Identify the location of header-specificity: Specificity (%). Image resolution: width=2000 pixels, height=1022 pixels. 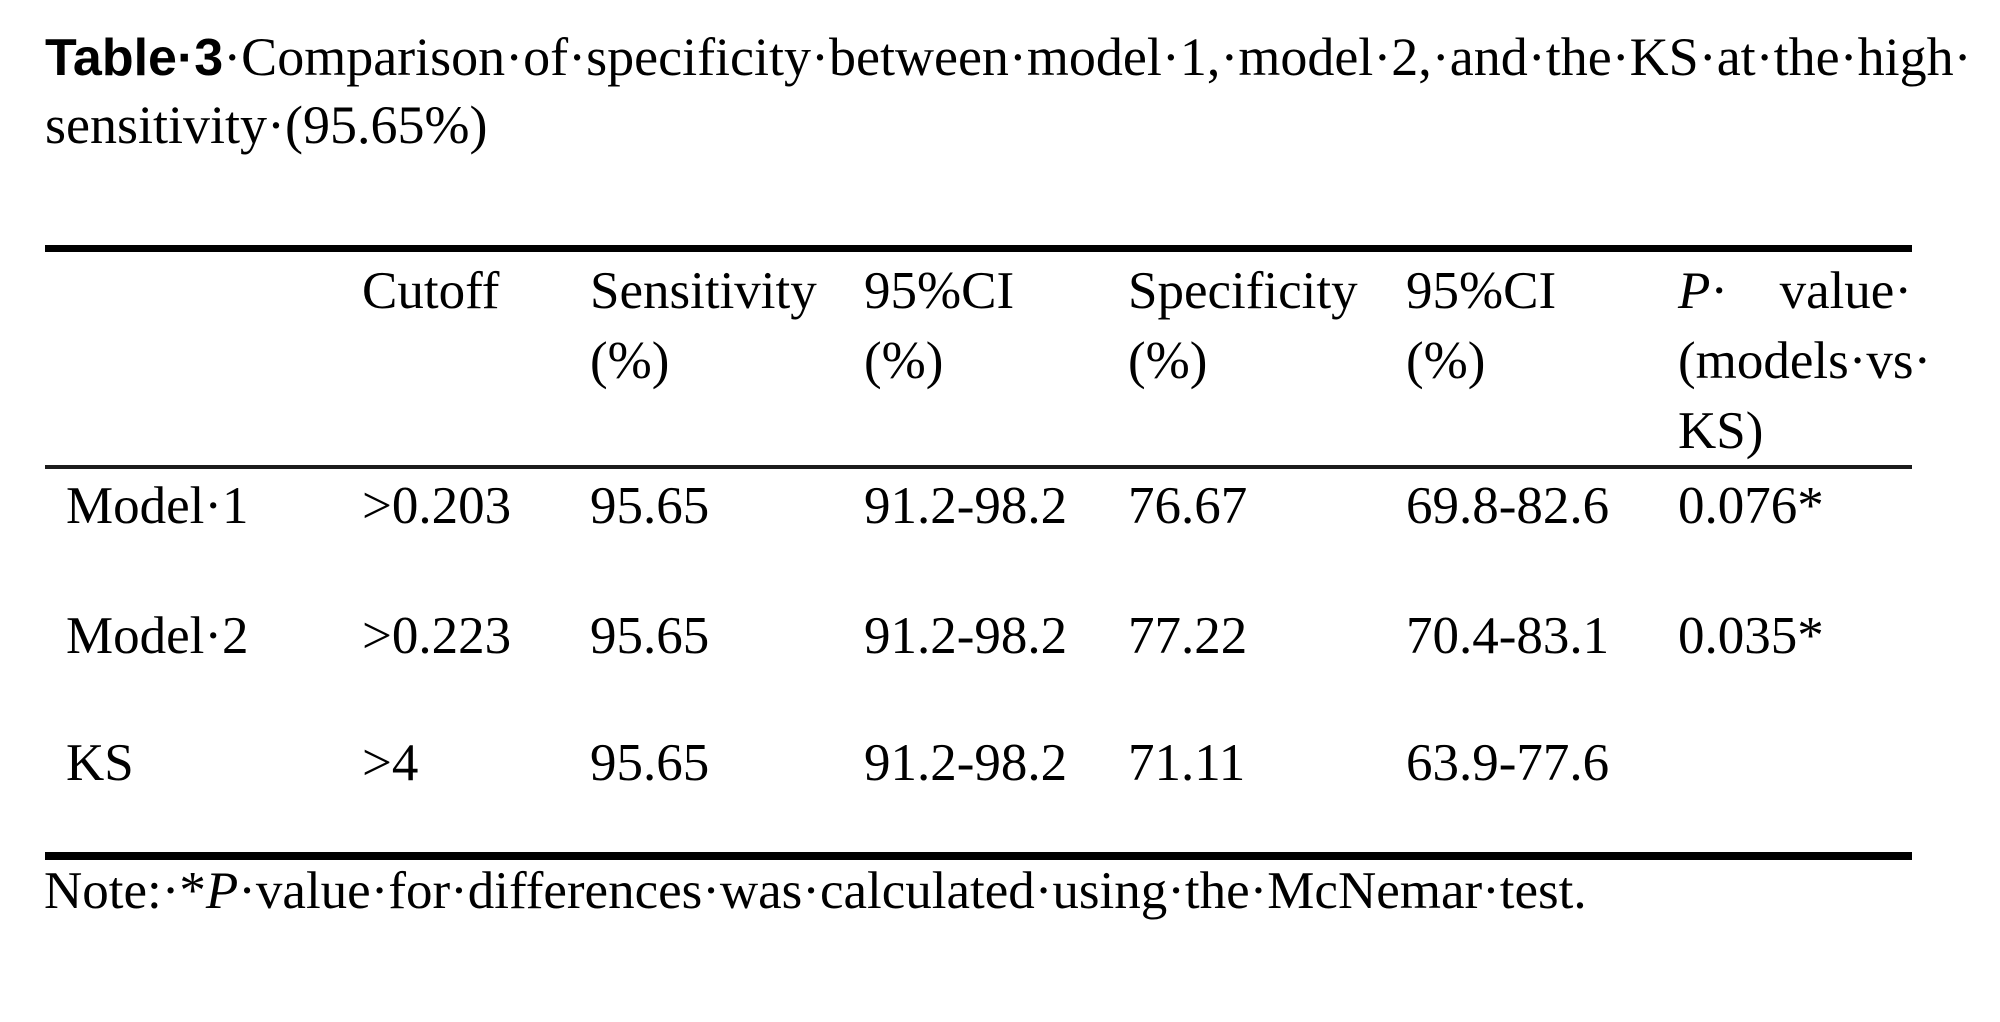
(1243, 326).